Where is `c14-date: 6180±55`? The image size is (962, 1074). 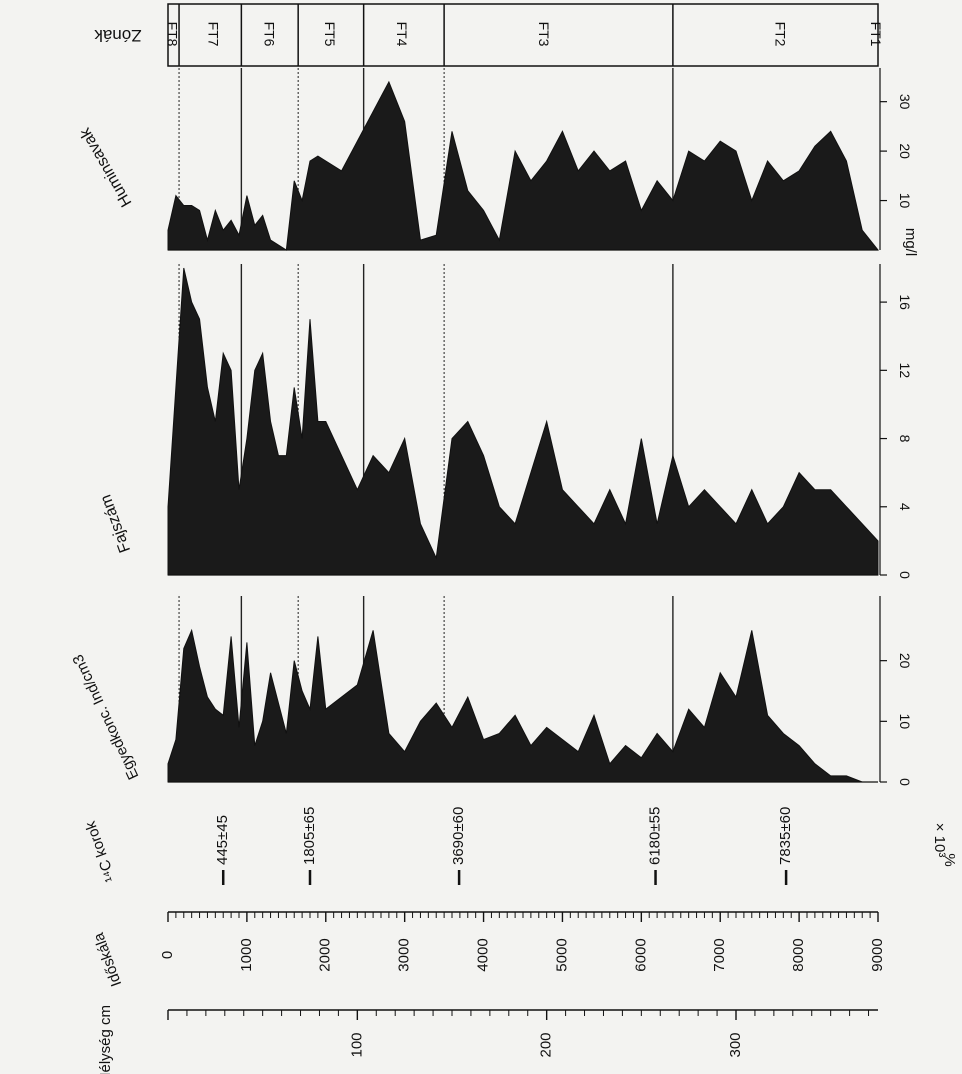
c14-date: 6180±55 is located at coordinates (655, 836).